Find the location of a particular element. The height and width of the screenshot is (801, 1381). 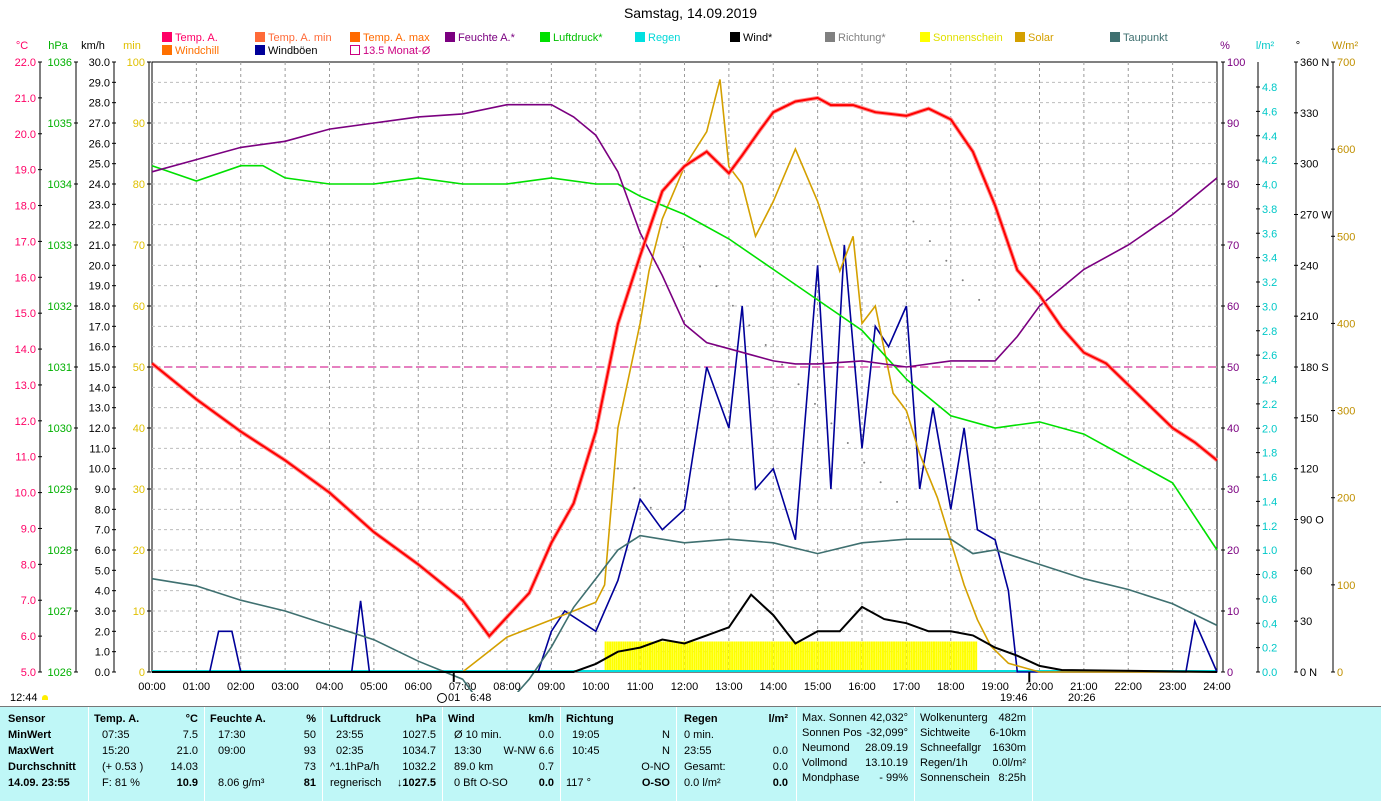

misc-label: Wolkenunterg is located at coordinates (954, 718).